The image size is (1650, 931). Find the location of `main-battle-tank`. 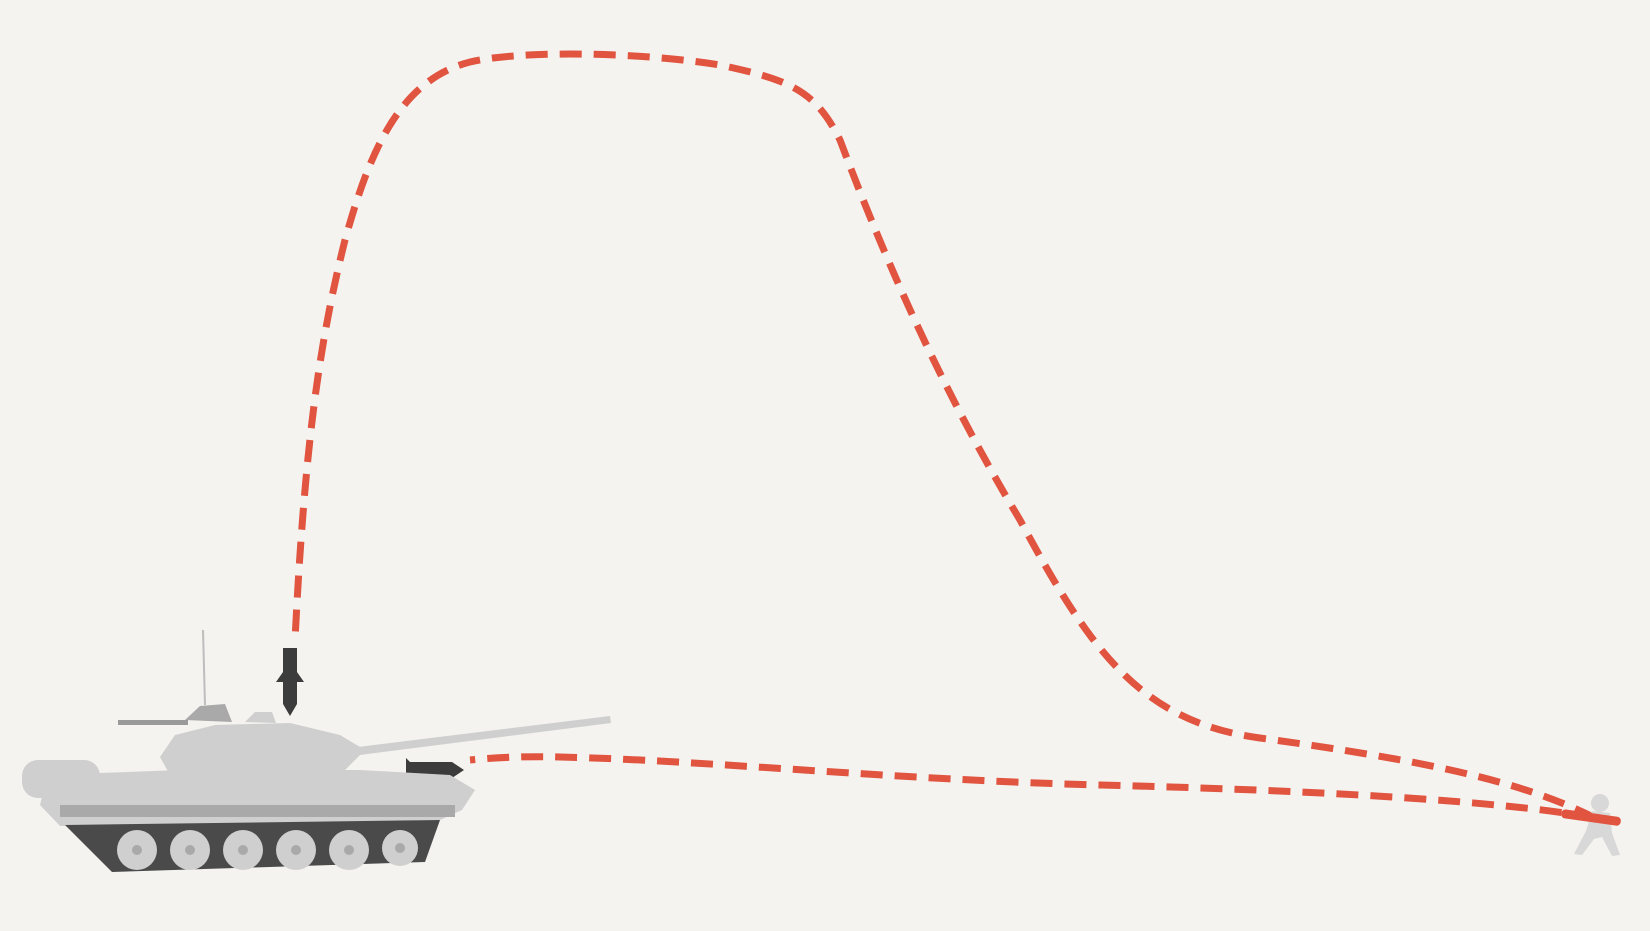

main-battle-tank is located at coordinates (316, 750).